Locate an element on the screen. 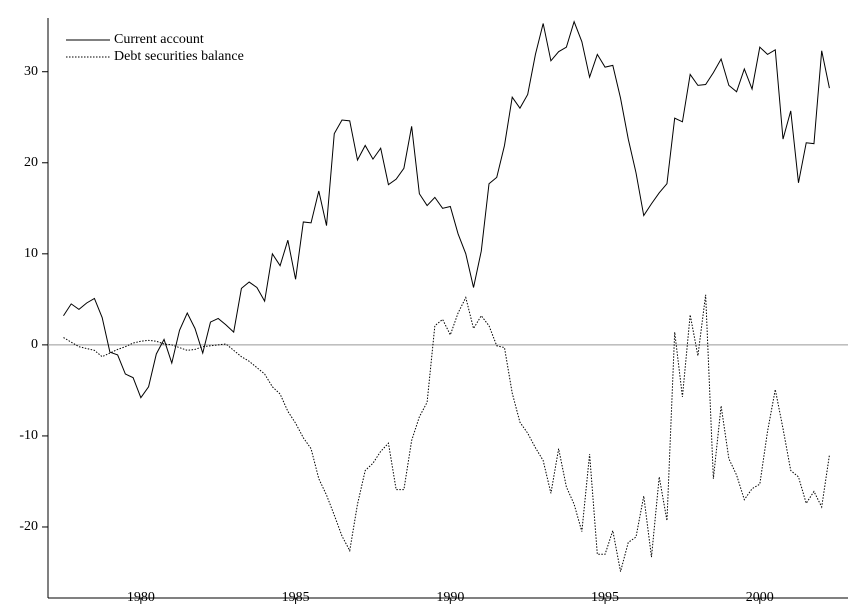 The width and height of the screenshot is (856, 604). y-tick-label: -20 is located at coordinates (28, 526).